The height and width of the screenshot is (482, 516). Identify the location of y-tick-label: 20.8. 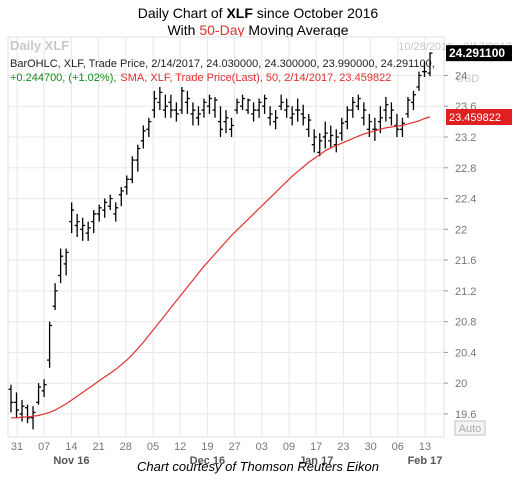
(465, 323).